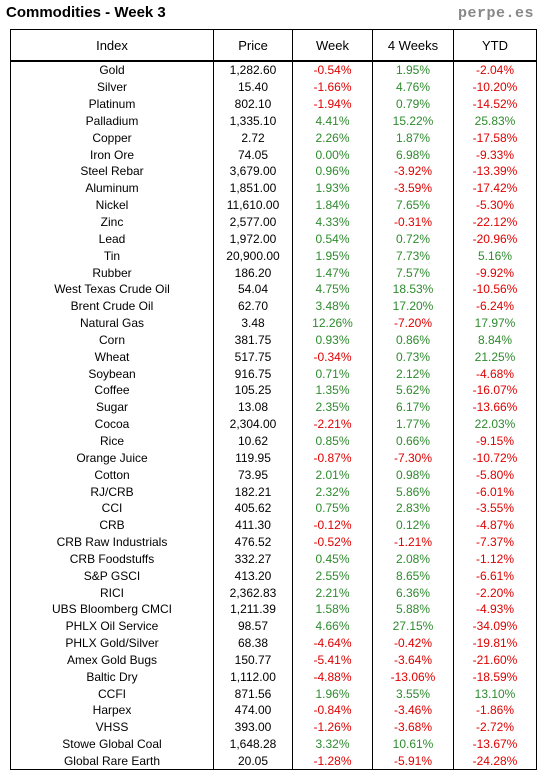  I want to click on cell-4-weeks: 10.61%, so click(413, 744).